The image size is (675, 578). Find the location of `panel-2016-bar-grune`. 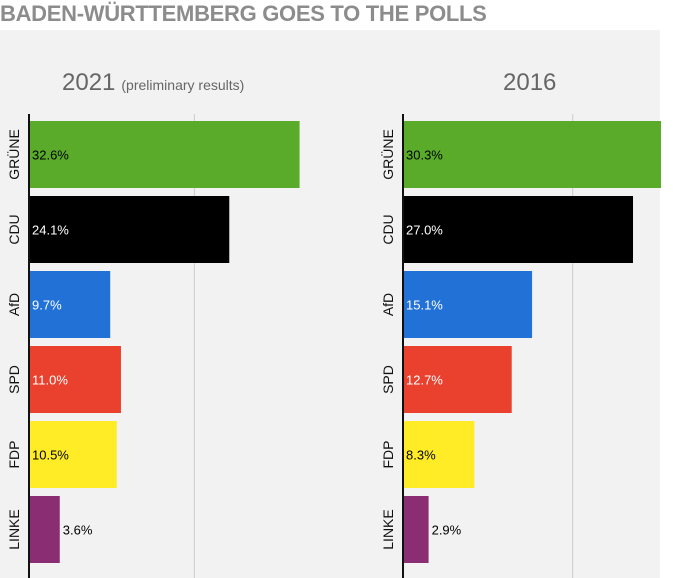

panel-2016-bar-grune is located at coordinates (532, 154).